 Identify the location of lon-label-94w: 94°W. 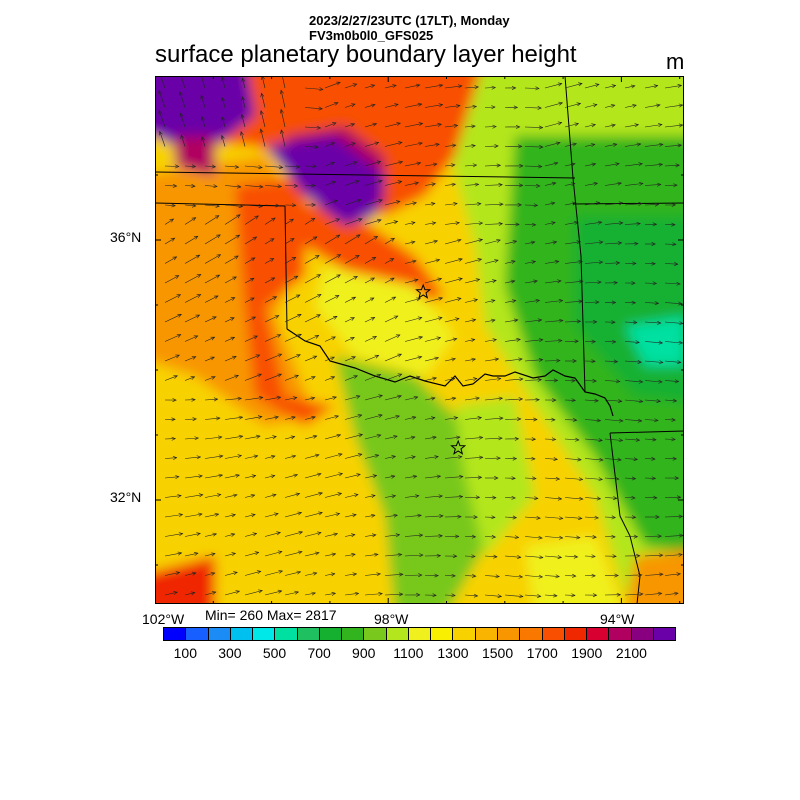
(617, 619).